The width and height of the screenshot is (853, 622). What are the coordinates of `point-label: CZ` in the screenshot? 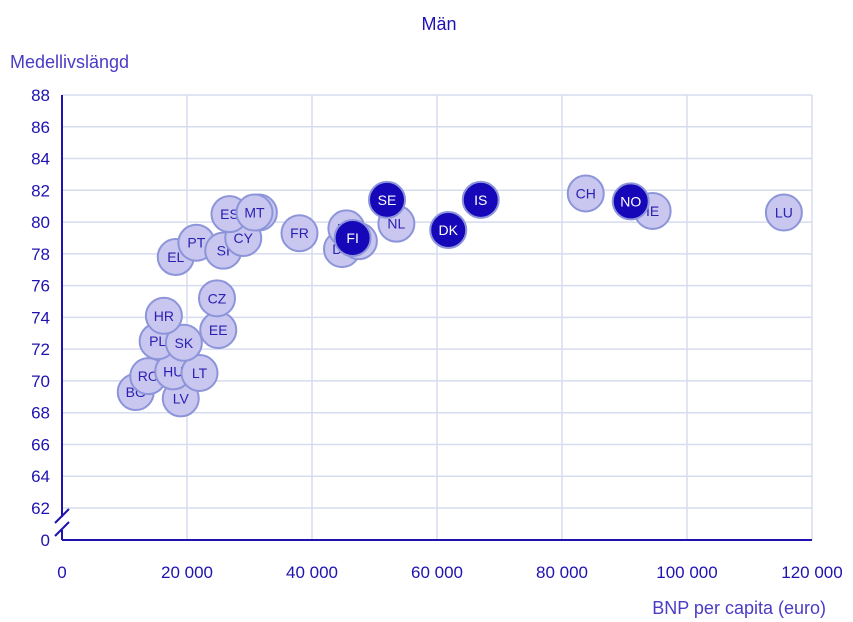 It's located at (217, 298).